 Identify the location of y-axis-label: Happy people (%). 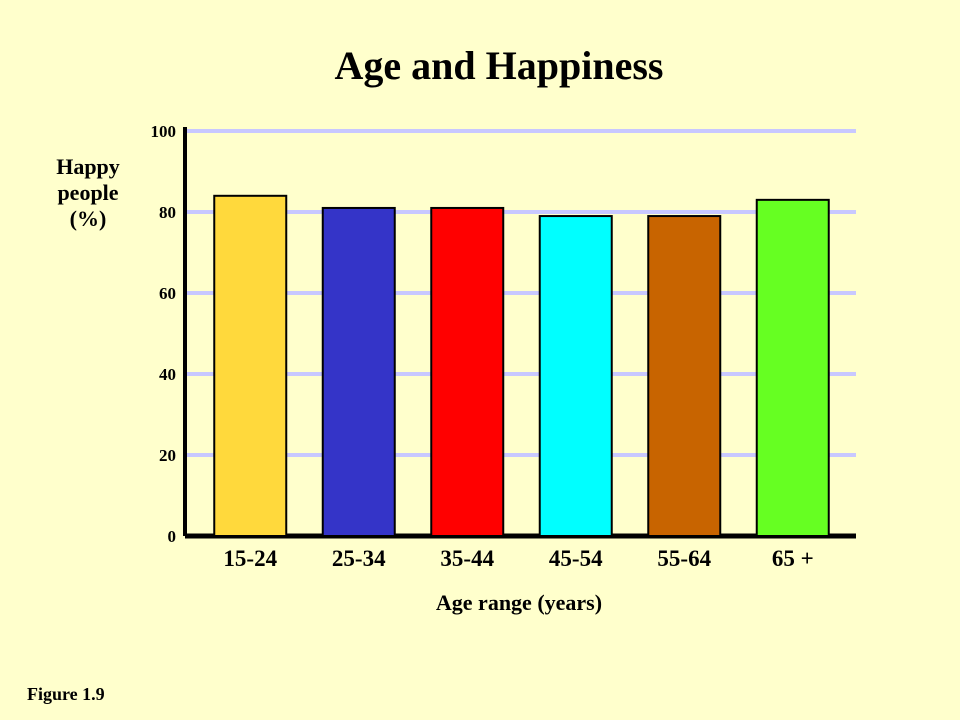
(88, 193).